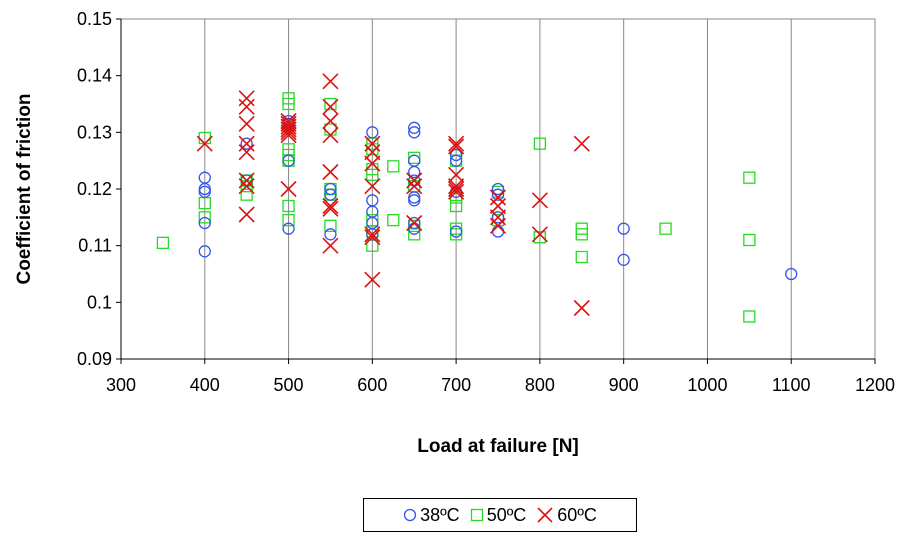 The width and height of the screenshot is (906, 536). What do you see at coordinates (875, 385) in the screenshot?
I see `x-tick-label: 1200` at bounding box center [875, 385].